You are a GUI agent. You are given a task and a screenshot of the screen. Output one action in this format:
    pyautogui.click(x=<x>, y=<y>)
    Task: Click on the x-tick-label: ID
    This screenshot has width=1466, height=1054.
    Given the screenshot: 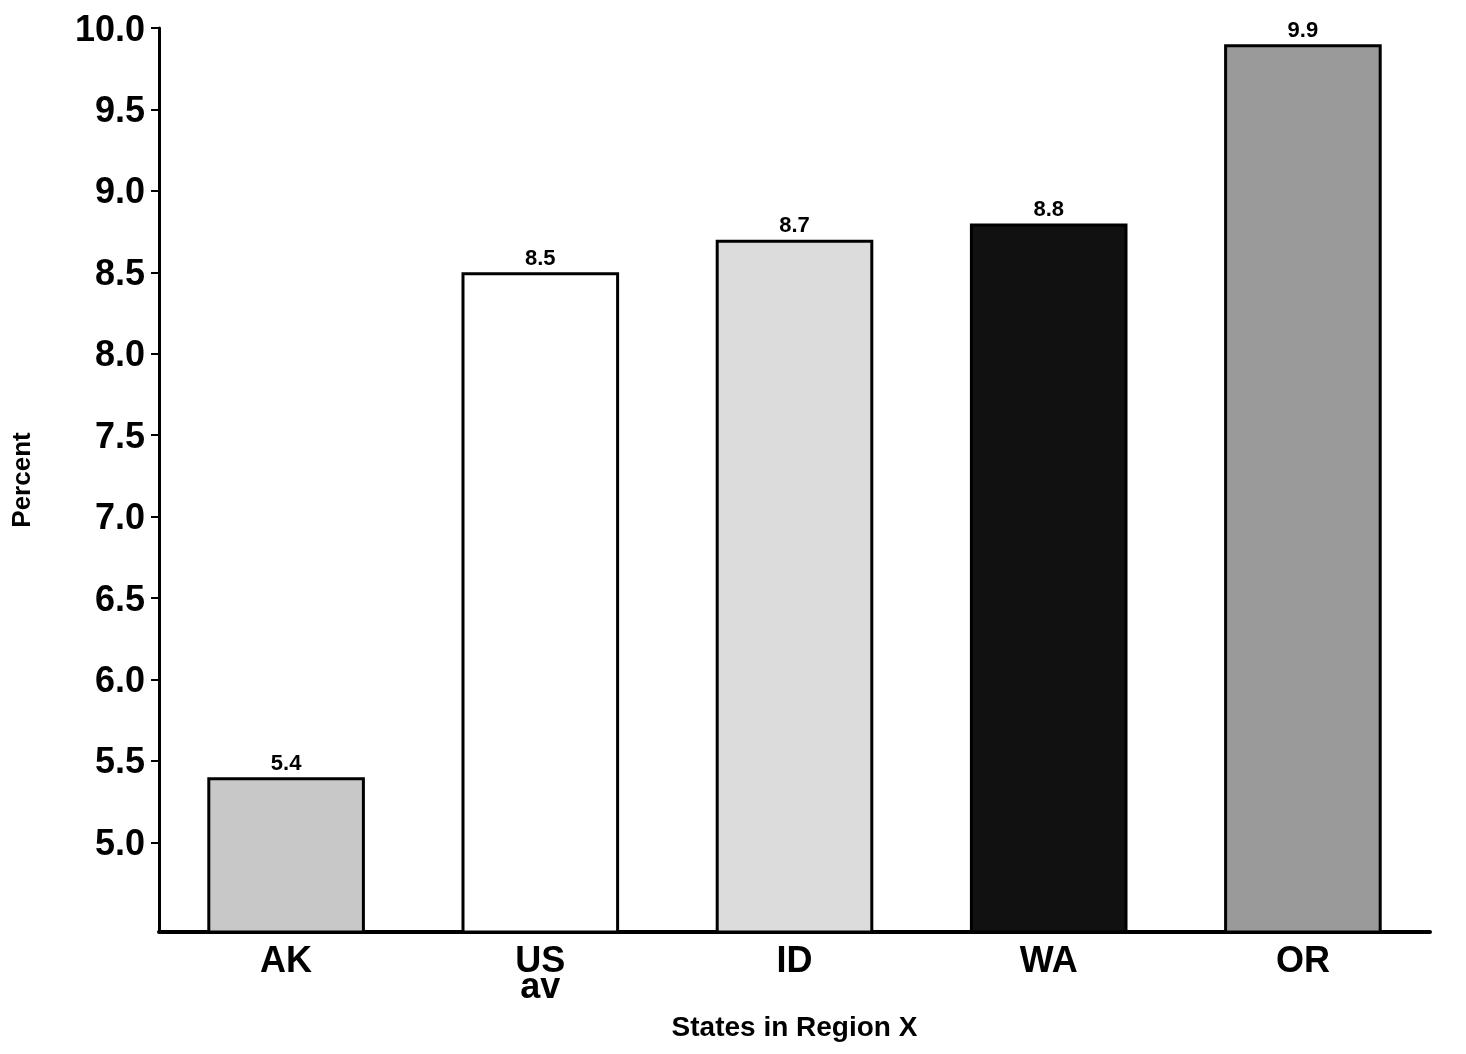 What is the action you would take?
    pyautogui.click(x=794, y=959)
    